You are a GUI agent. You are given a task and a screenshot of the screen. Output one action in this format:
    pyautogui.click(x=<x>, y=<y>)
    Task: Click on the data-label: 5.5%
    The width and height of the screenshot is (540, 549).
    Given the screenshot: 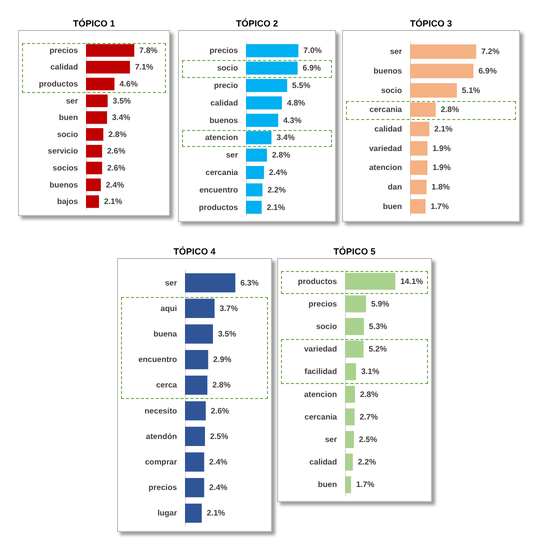 What is the action you would take?
    pyautogui.click(x=301, y=85)
    